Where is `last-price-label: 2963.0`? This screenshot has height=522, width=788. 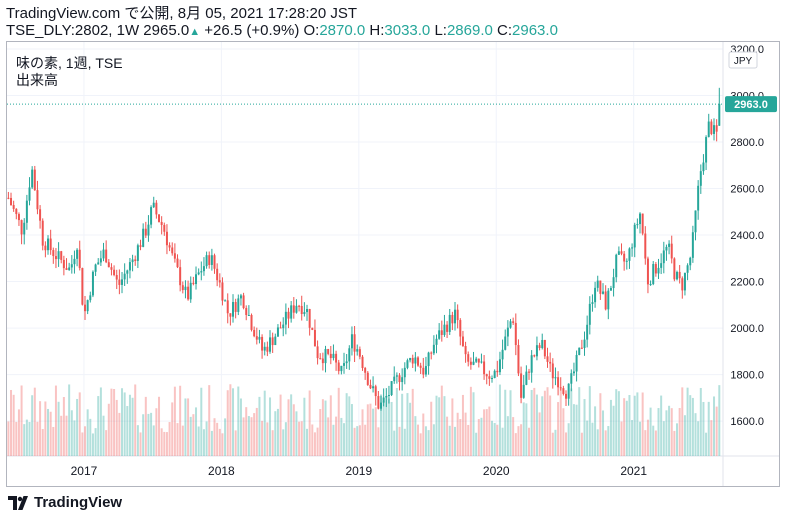 last-price-label: 2963.0 is located at coordinates (751, 105).